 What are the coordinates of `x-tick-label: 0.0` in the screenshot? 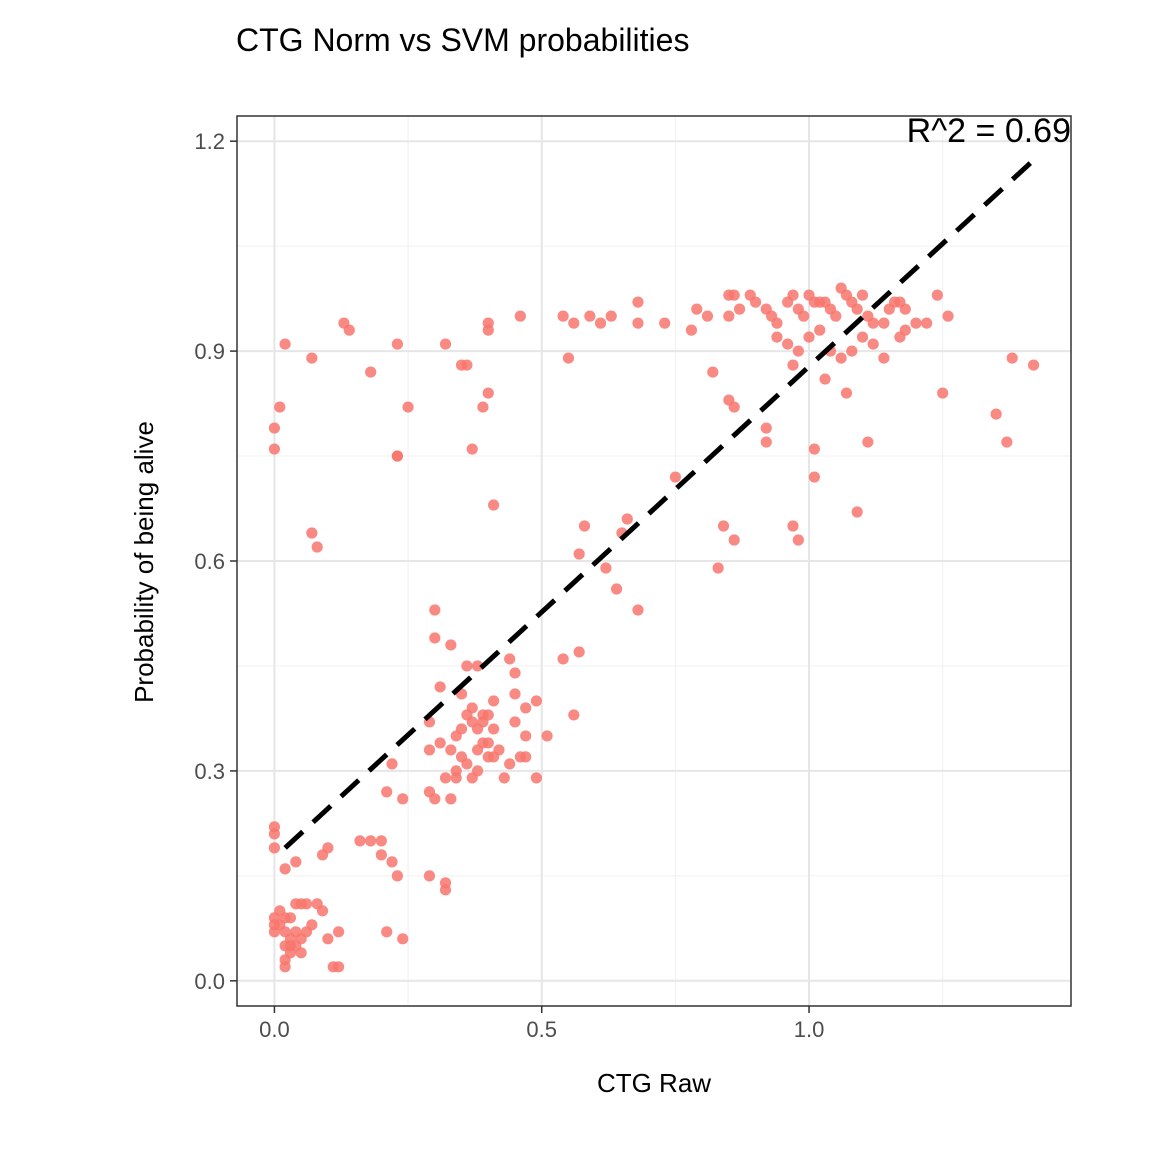 It's located at (274, 1029).